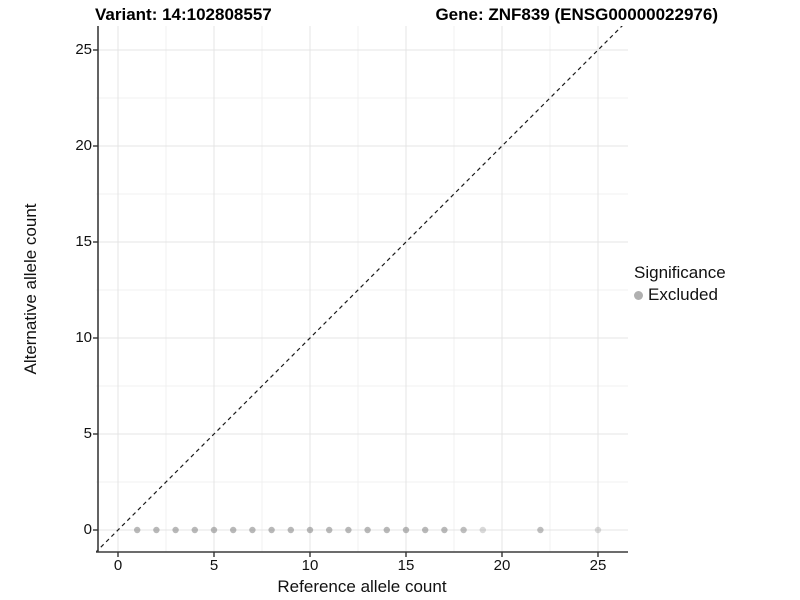 Image resolution: width=800 pixels, height=600 pixels. What do you see at coordinates (362, 586) in the screenshot?
I see `x-axis-title: Reference allele count` at bounding box center [362, 586].